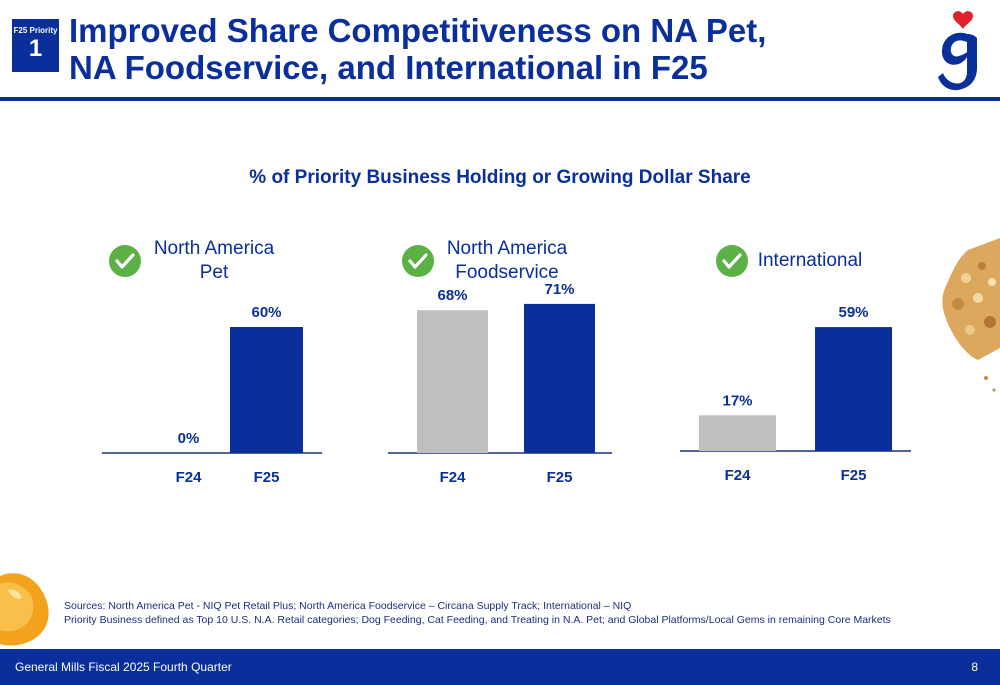 Image resolution: width=1000 pixels, height=685 pixels. What do you see at coordinates (214, 272) in the screenshot?
I see `panel-name-line: Pet` at bounding box center [214, 272].